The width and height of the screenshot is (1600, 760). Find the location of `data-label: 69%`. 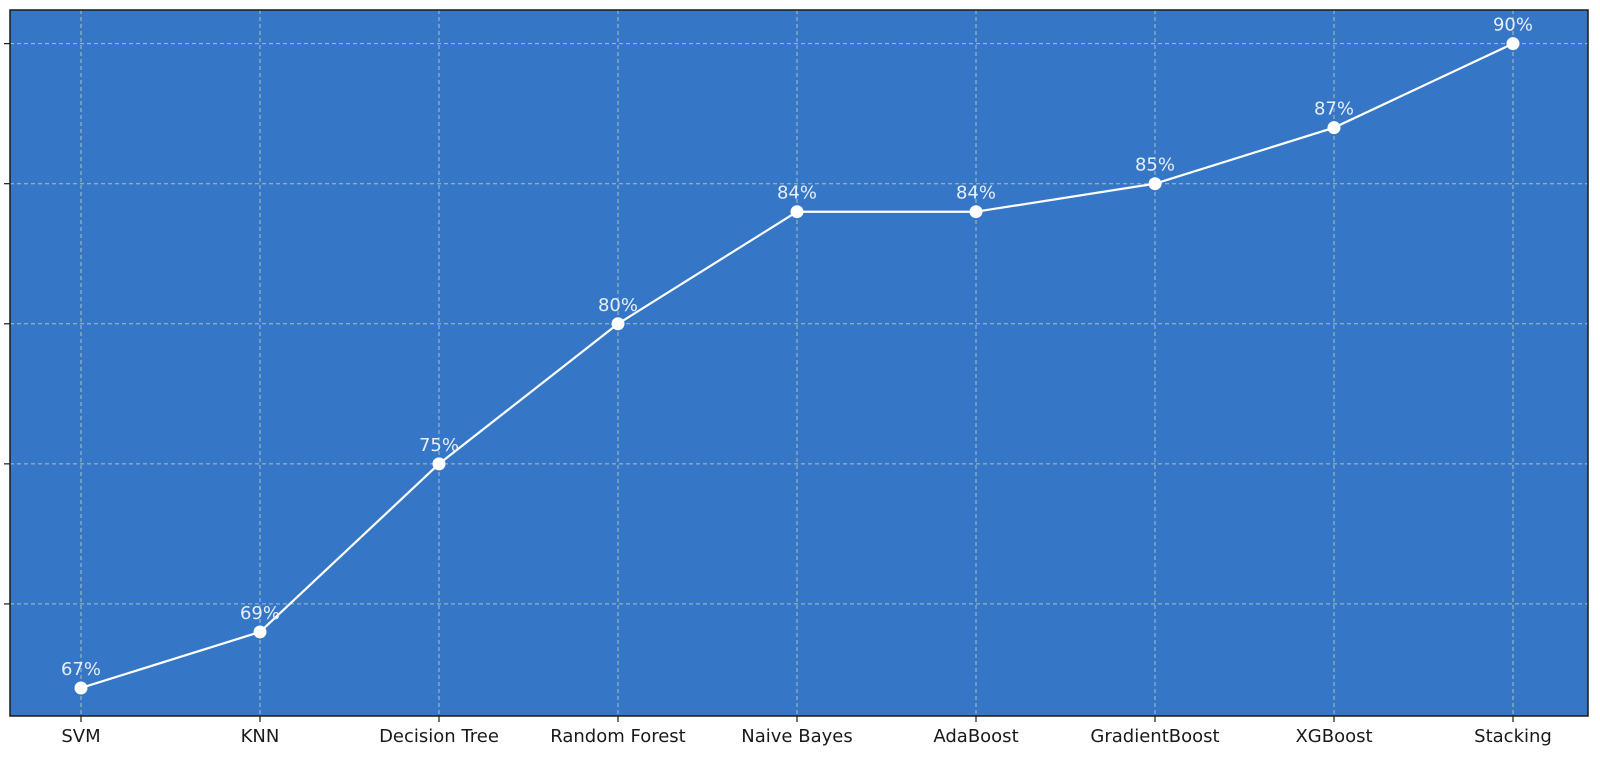

data-label: 69% is located at coordinates (260, 613).